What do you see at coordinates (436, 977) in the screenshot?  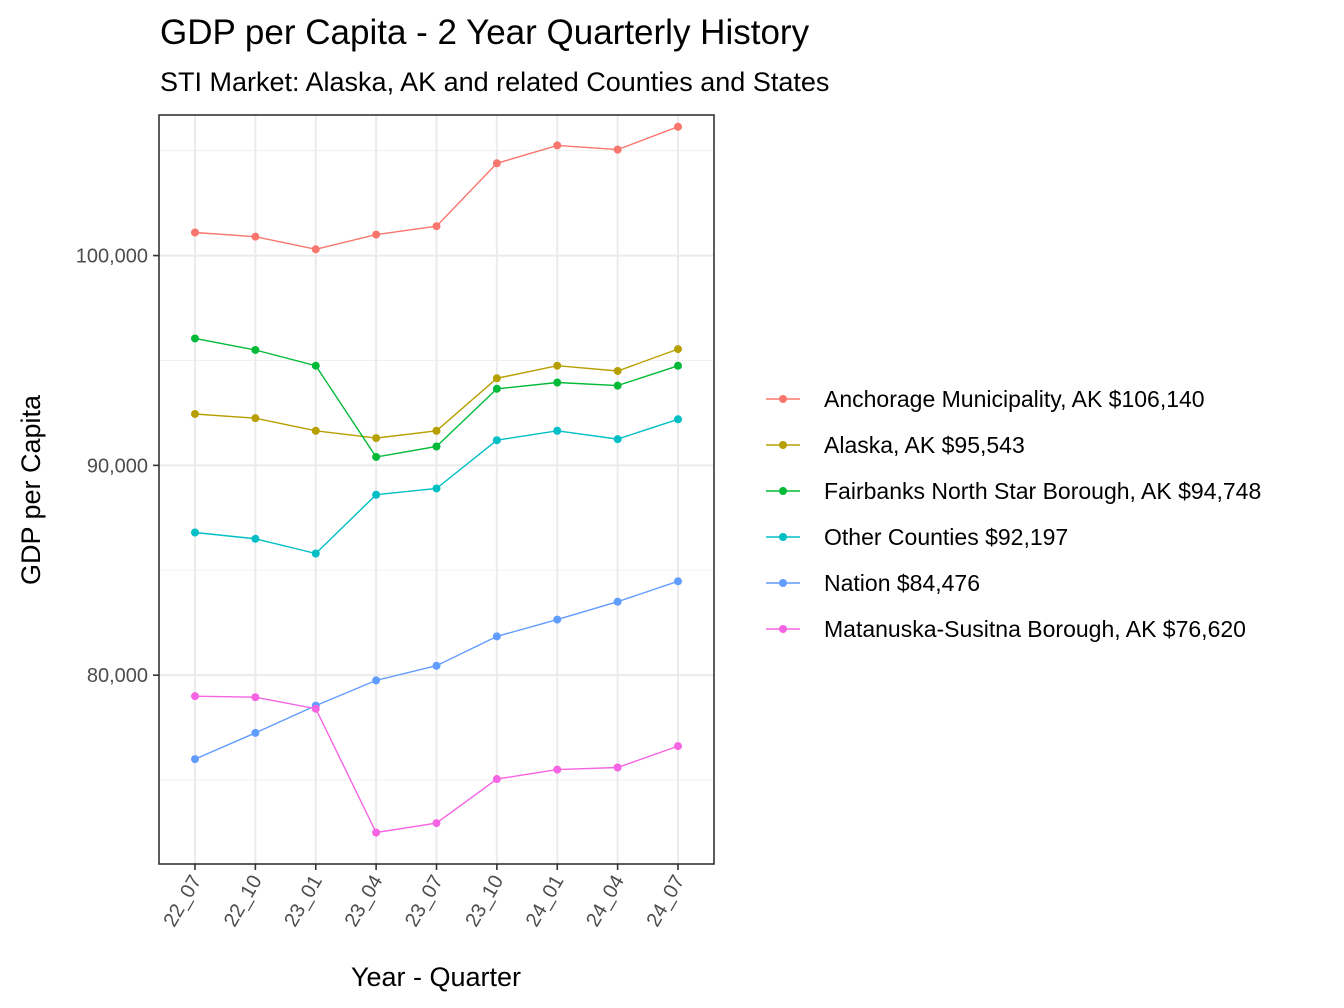 I see `x-axis-title: Year - Quarter` at bounding box center [436, 977].